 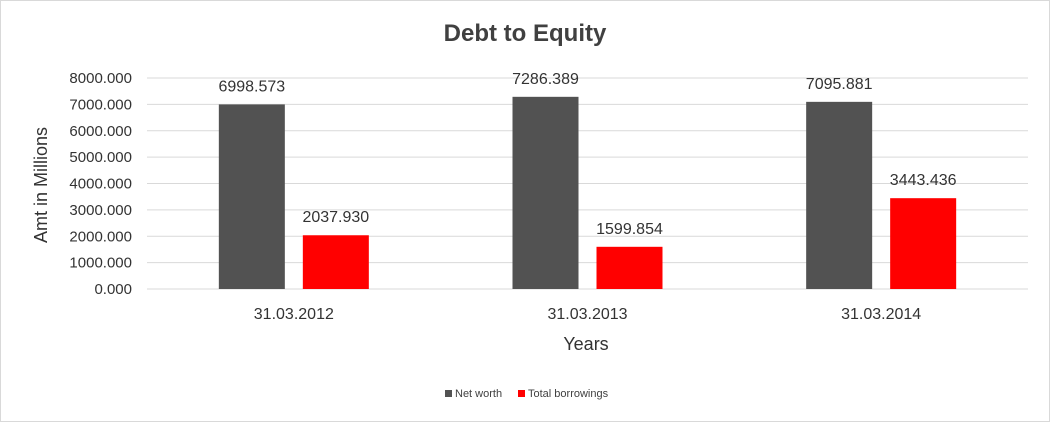 What do you see at coordinates (251, 86) in the screenshot?
I see `data-label: 6998.573` at bounding box center [251, 86].